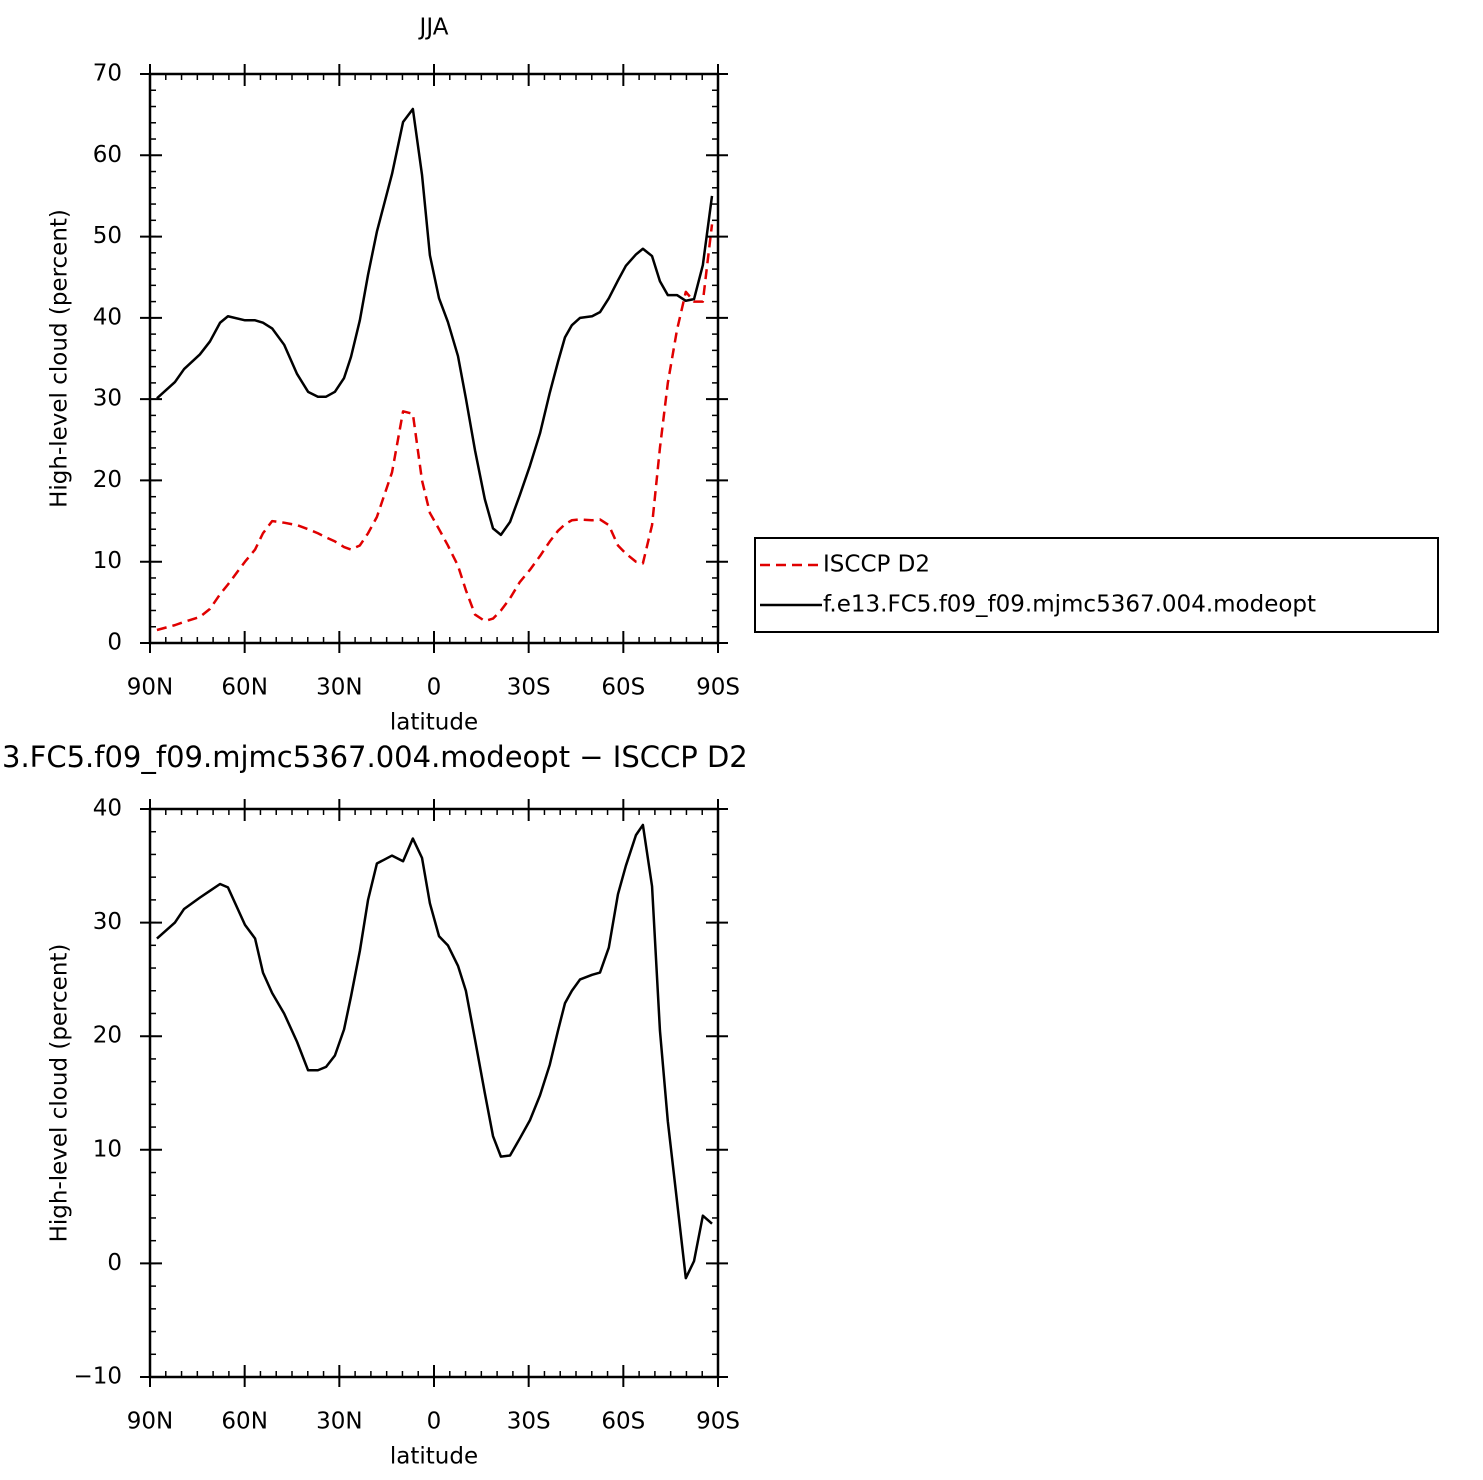 This screenshot has width=1483, height=1480. What do you see at coordinates (107, 74) in the screenshot?
I see `y-tick-label: 70` at bounding box center [107, 74].